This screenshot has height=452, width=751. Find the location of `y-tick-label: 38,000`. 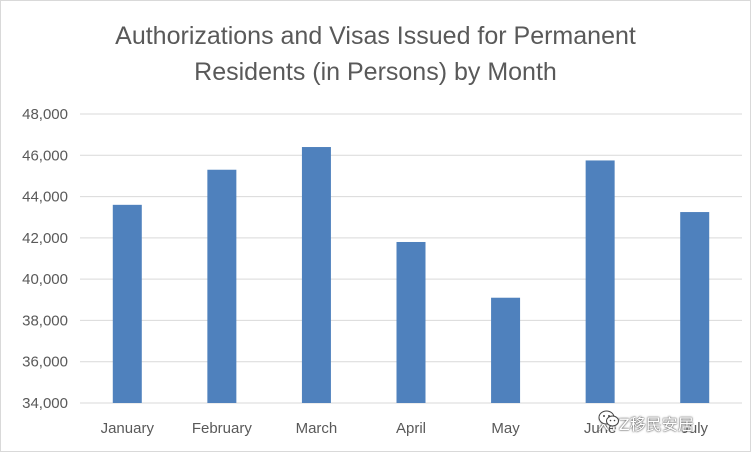

y-tick-label: 38,000 is located at coordinates (45, 320).